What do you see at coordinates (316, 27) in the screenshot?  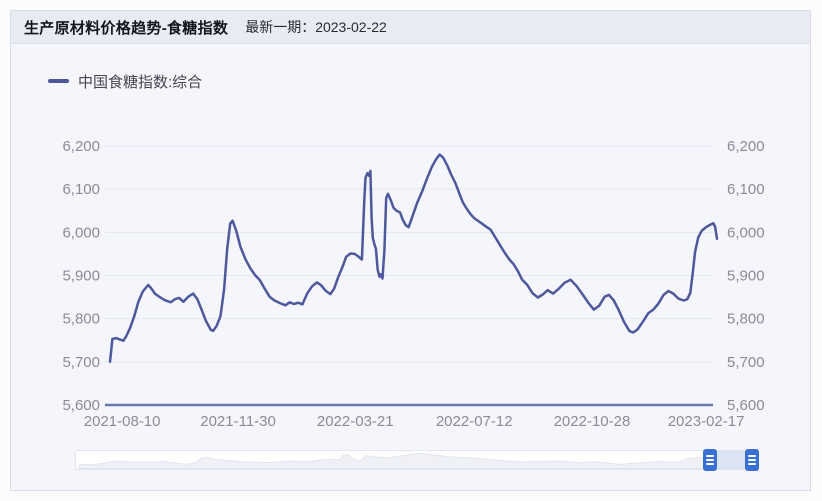 I see `latest-period-label: 最新一期：2023-02-22` at bounding box center [316, 27].